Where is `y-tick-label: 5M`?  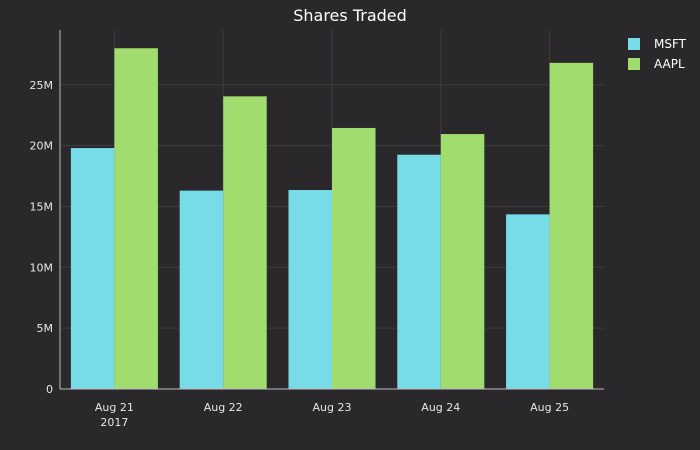 y-tick-label: 5M is located at coordinates (45, 328).